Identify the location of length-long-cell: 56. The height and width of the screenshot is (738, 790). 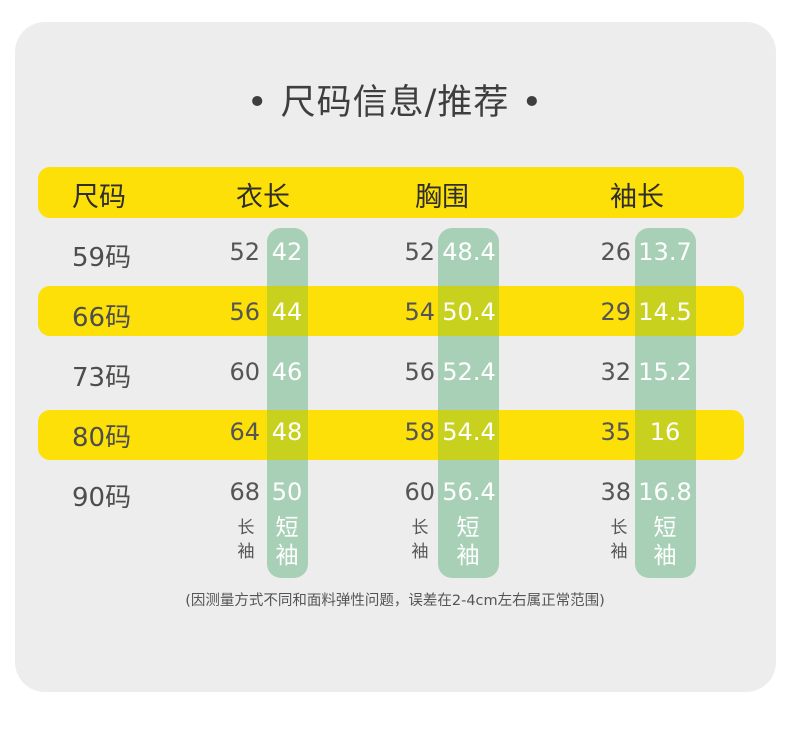
(244, 312).